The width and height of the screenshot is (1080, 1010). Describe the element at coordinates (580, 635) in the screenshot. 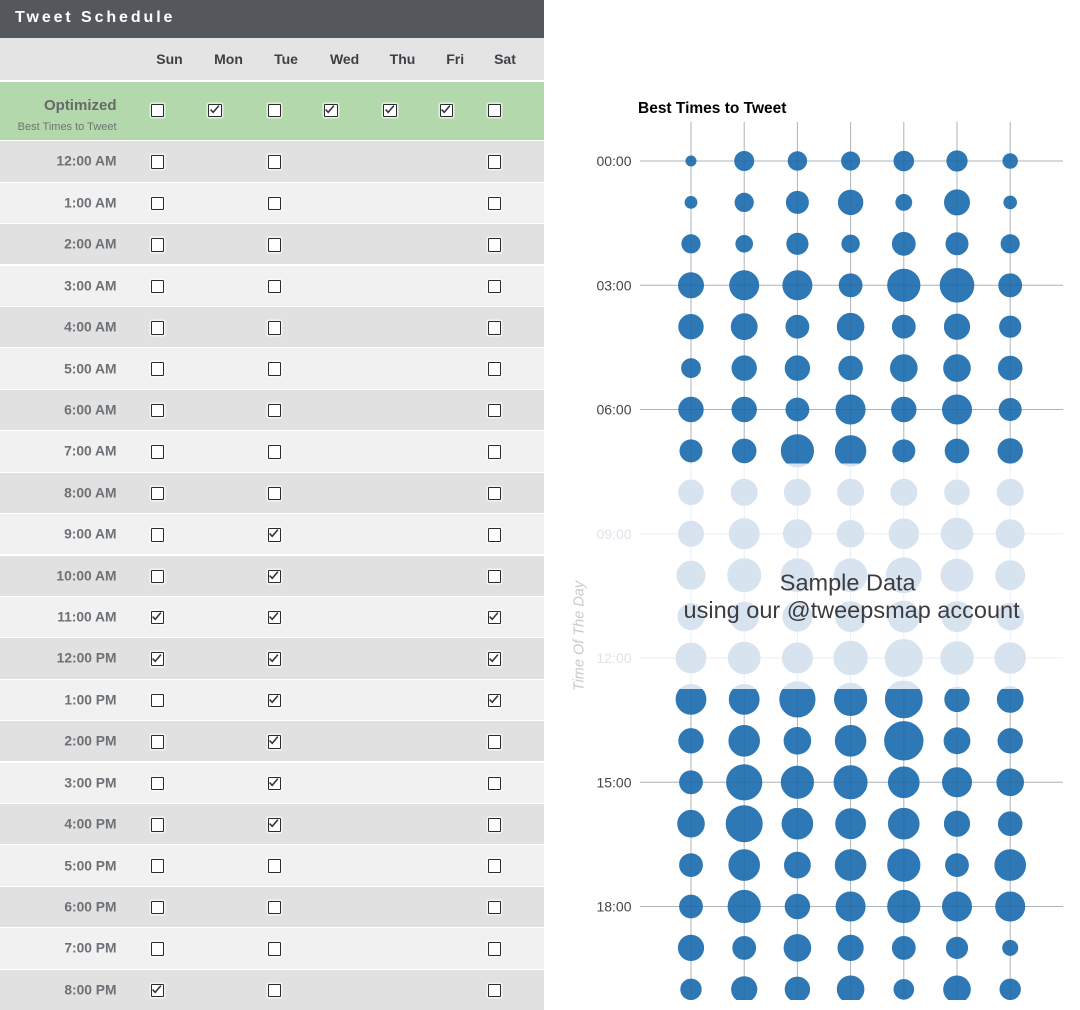

I see `svg-text: Time Of The Day` at that location.